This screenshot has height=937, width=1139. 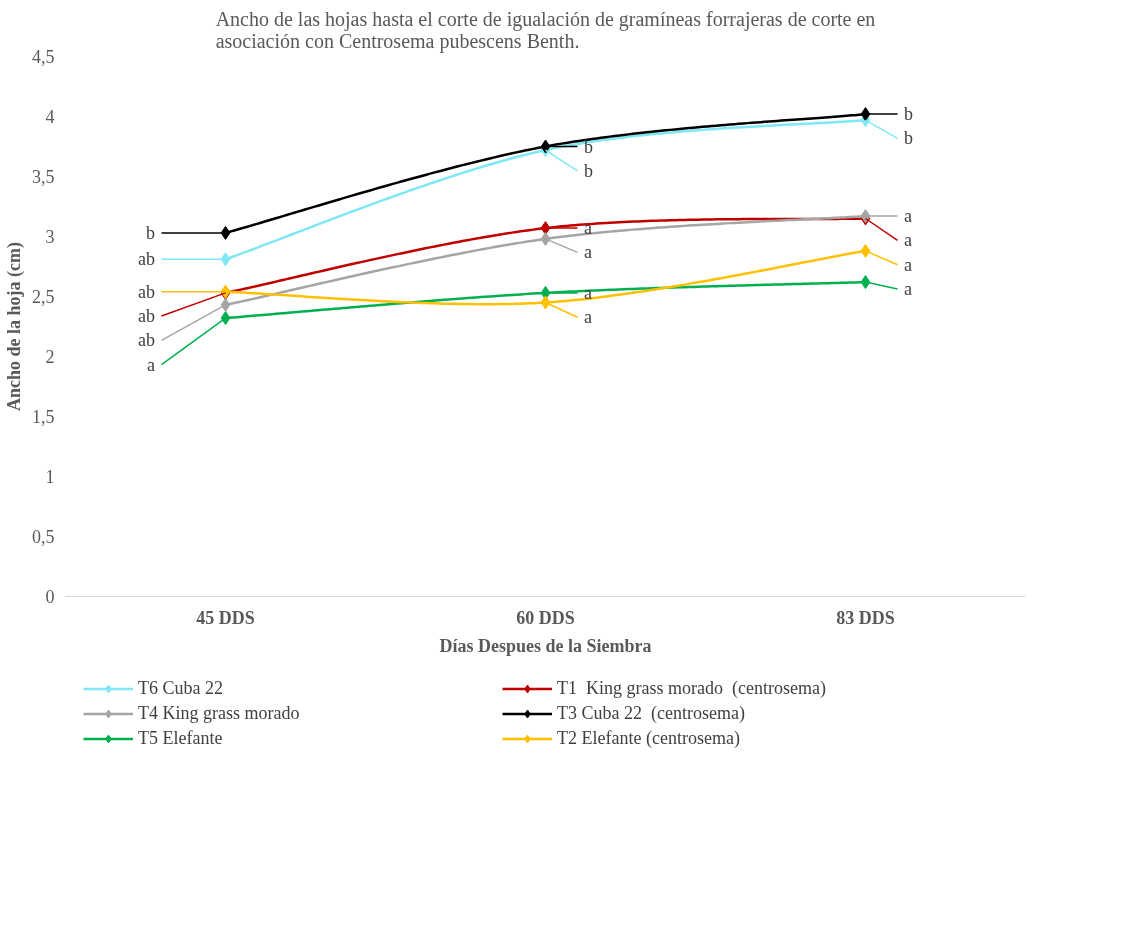 What do you see at coordinates (43, 417) in the screenshot?
I see `y-tick-label: 1,5` at bounding box center [43, 417].